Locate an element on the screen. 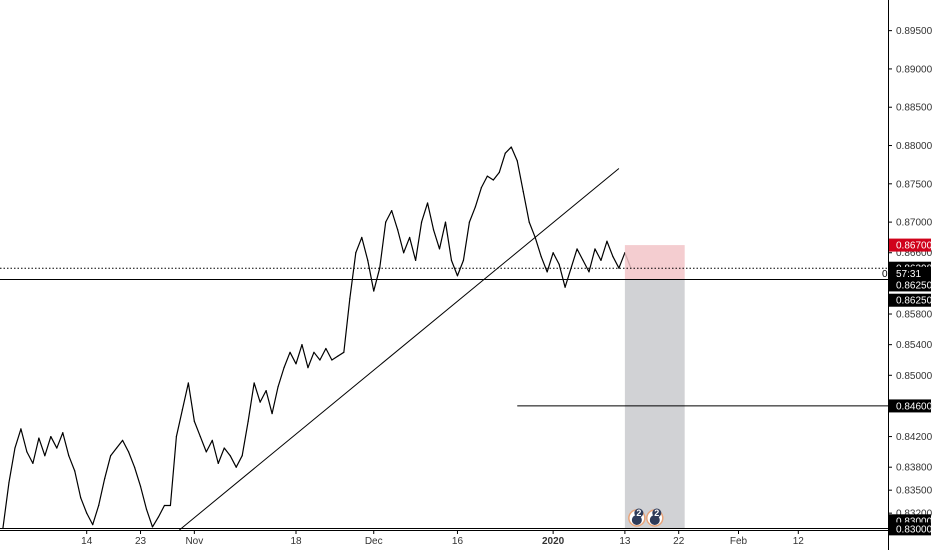  price-label-text: 0.86250 is located at coordinates (914, 301).